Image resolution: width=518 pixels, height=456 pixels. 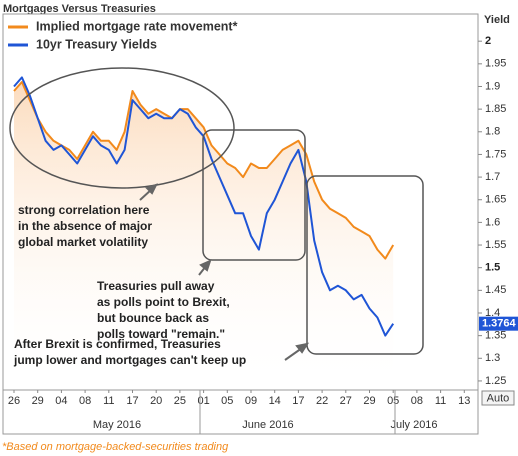 I want to click on auto-button, so click(x=498, y=398).